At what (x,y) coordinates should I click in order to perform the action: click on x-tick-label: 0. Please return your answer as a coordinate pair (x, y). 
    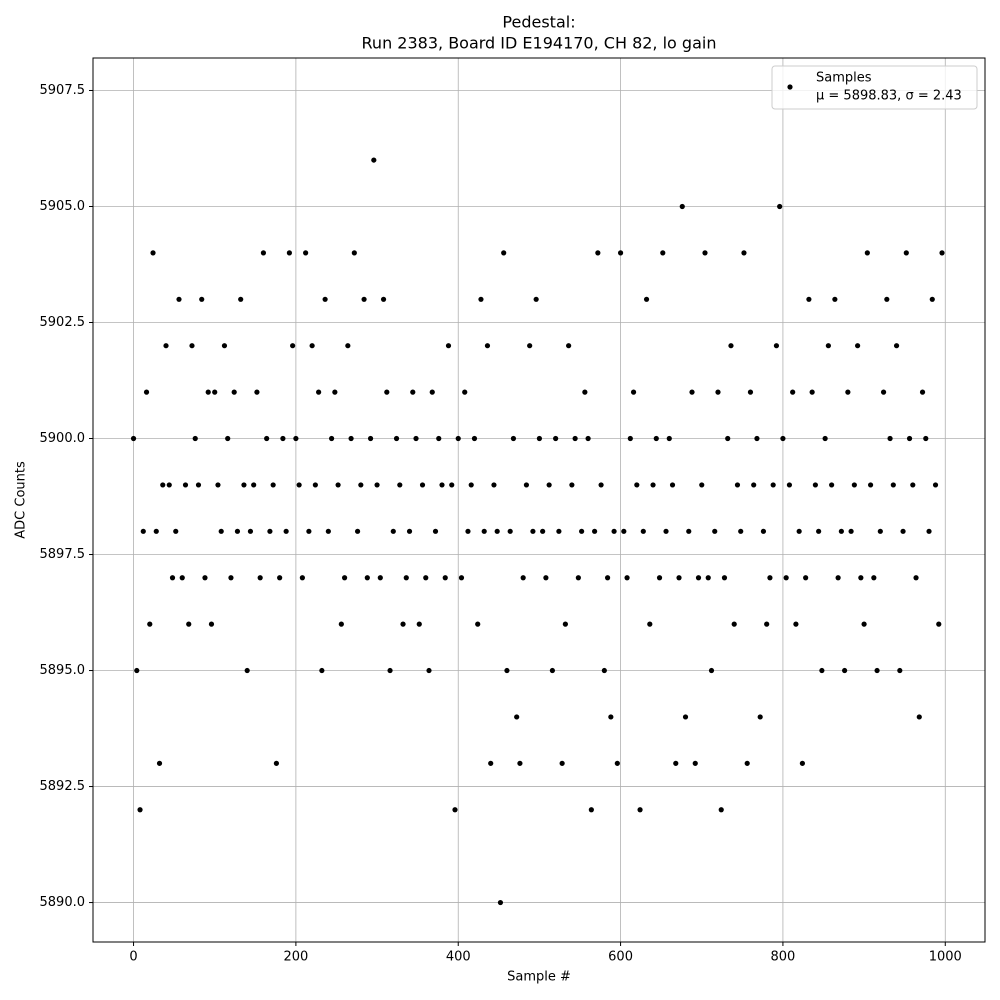
    Looking at the image, I should click on (133, 957).